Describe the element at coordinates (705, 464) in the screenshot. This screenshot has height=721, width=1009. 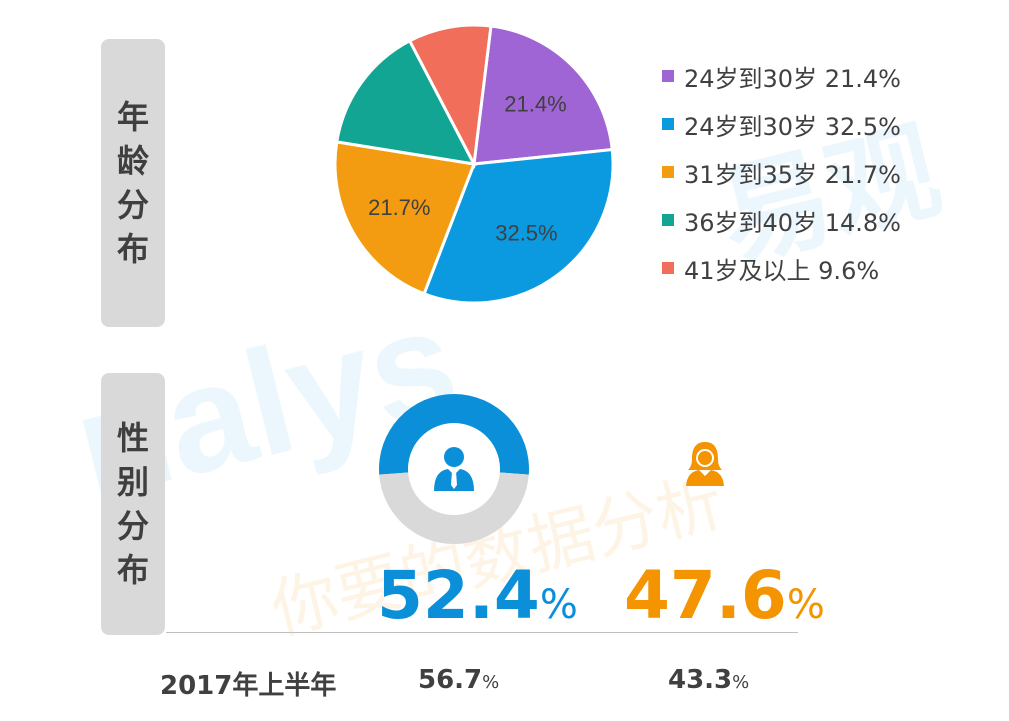
I see `female-user-icon` at that location.